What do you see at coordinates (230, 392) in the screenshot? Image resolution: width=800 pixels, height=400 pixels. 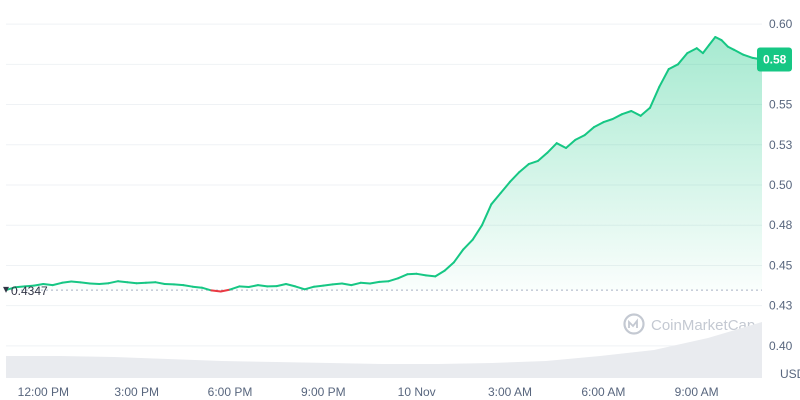 I see `x-tick-label: 6:00 PM` at bounding box center [230, 392].